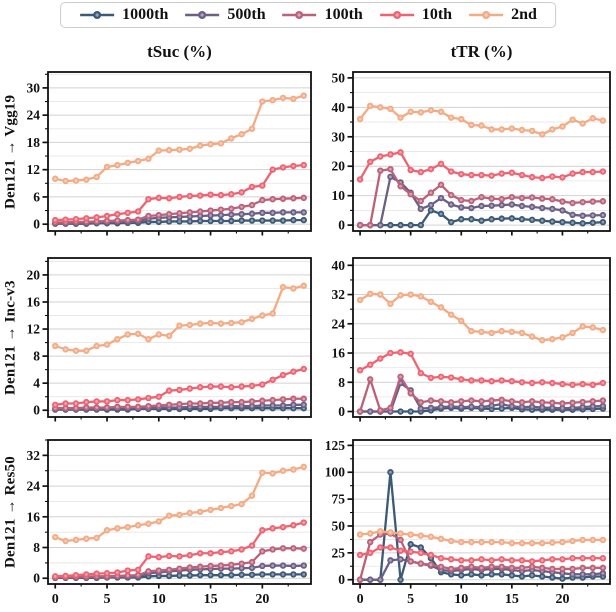 The width and height of the screenshot is (616, 612). Describe the element at coordinates (36, 547) in the screenshot. I see `y-tick-label: 8` at that location.